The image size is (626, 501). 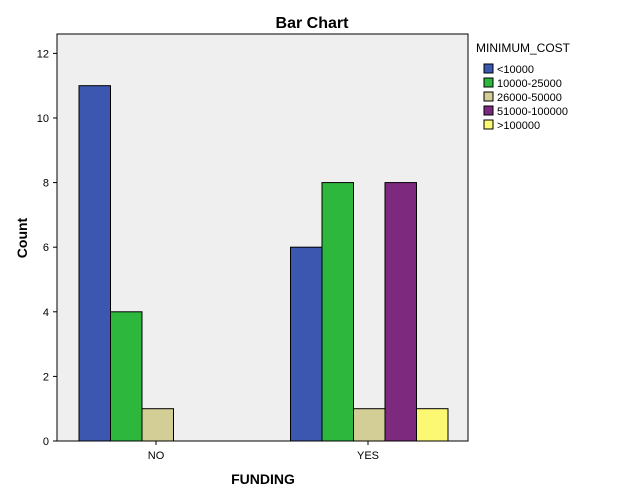 I want to click on y-axis: 0 2 4 6 8 10 12, so click(x=47, y=248).